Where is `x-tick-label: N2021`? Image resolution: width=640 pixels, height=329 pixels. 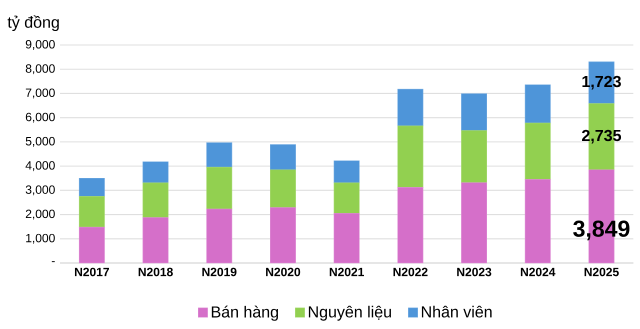
x-tick-label: N2021 is located at coordinates (347, 272).